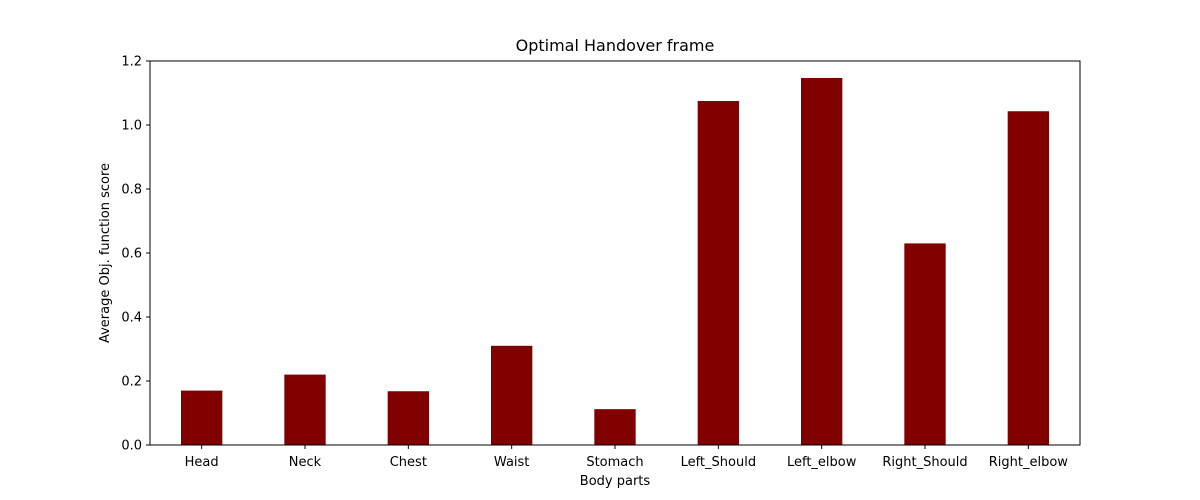 This screenshot has width=1200, height=500. Describe the element at coordinates (718, 273) in the screenshot. I see `bar-left-should` at that location.